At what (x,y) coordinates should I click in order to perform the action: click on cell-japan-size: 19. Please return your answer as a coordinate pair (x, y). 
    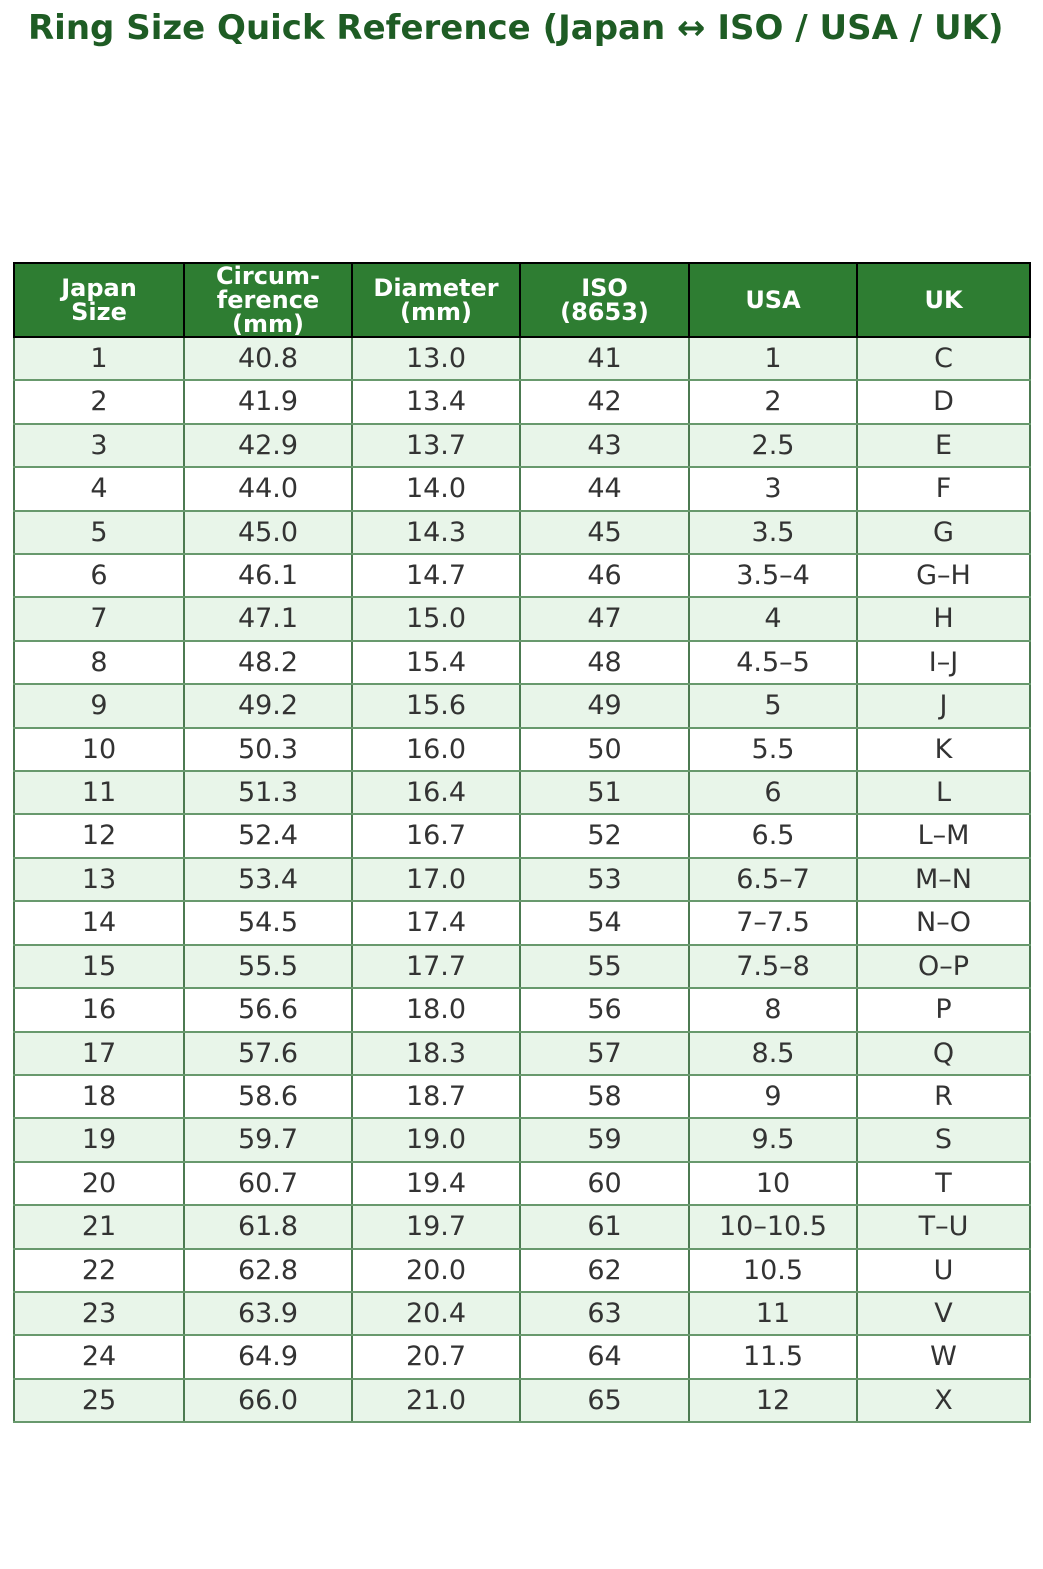
    Looking at the image, I should click on (99, 1140).